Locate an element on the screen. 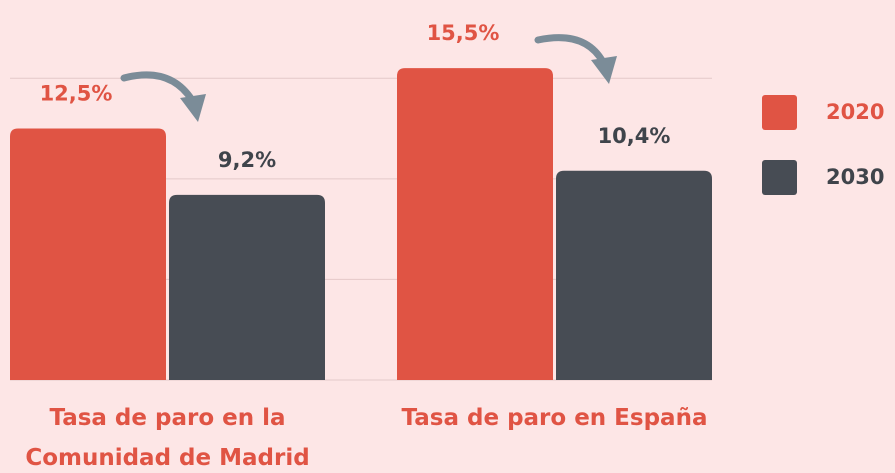  arrow is located at coordinates (363, 69).